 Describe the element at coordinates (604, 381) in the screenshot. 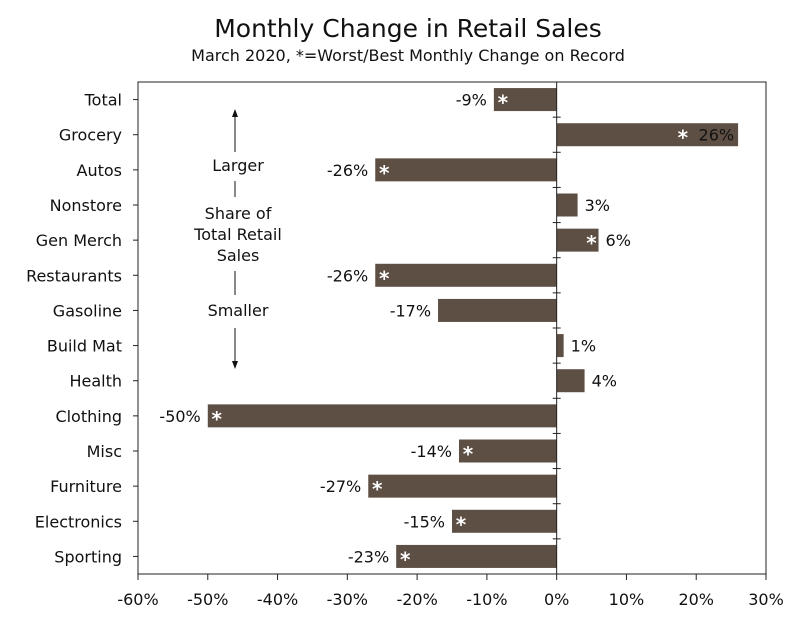

I see `value-label: 4%` at that location.